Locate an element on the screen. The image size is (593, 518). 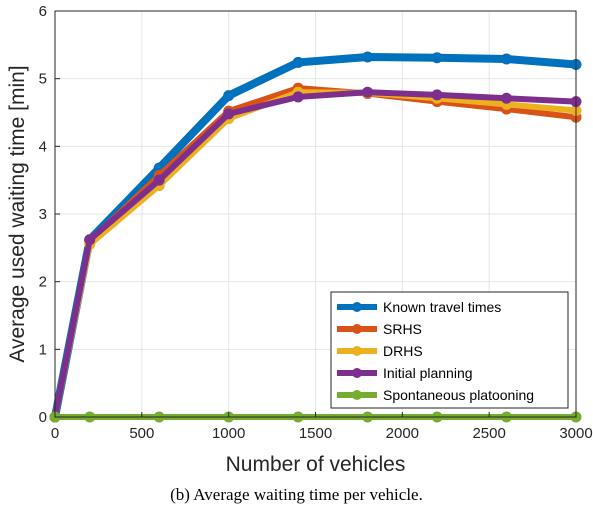
y-axis-label: Average used waiting time [min] is located at coordinates (17, 213).